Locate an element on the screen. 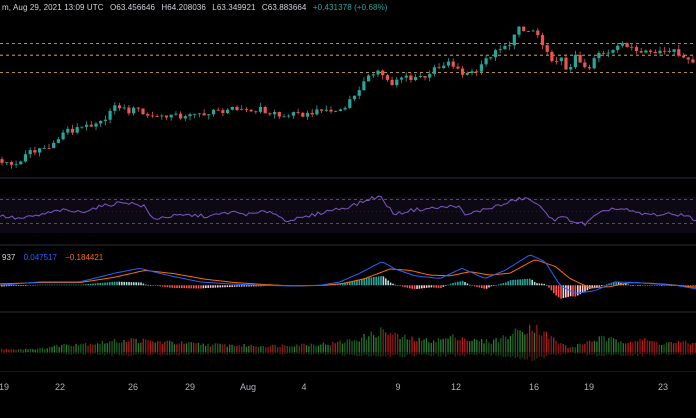 The height and width of the screenshot is (418, 696). ohlc-low: L63.349921 is located at coordinates (234, 7).